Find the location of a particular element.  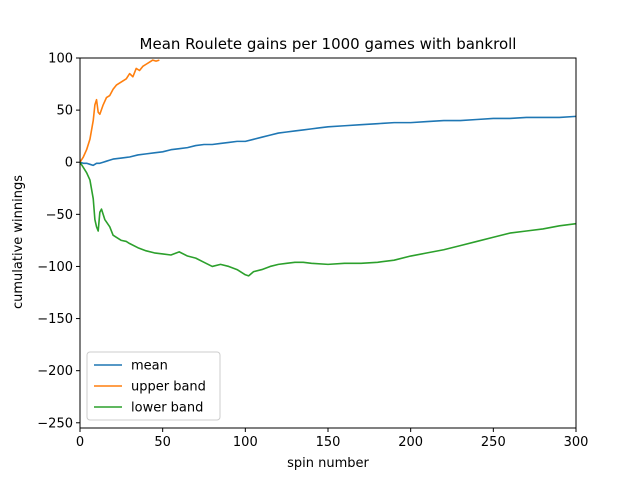

x-tick-label: 250 is located at coordinates (493, 442).